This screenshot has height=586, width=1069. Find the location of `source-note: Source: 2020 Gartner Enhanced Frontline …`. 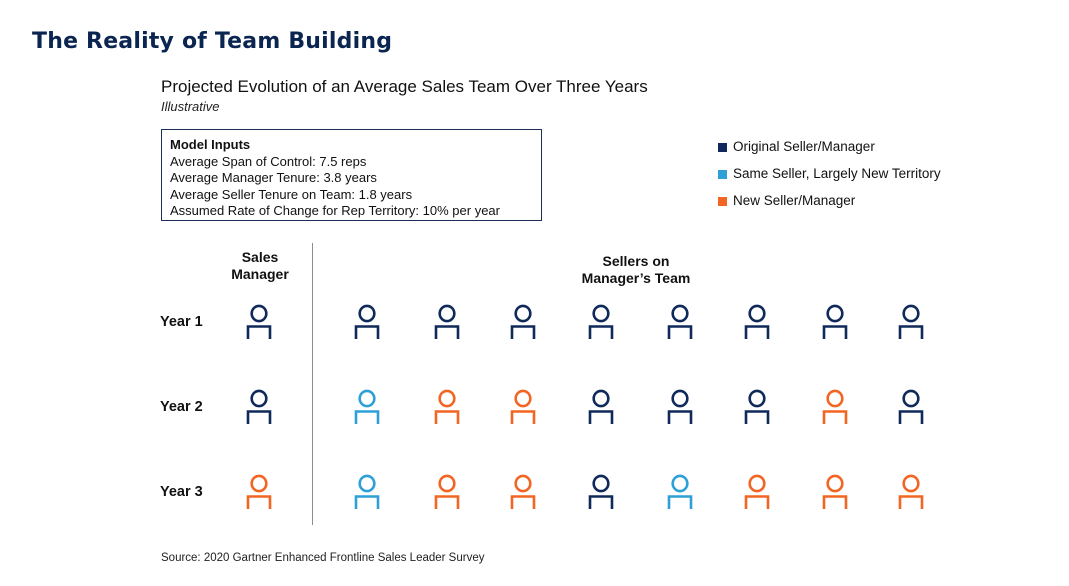

source-note: Source: 2020 Gartner Enhanced Frontline … is located at coordinates (323, 558).